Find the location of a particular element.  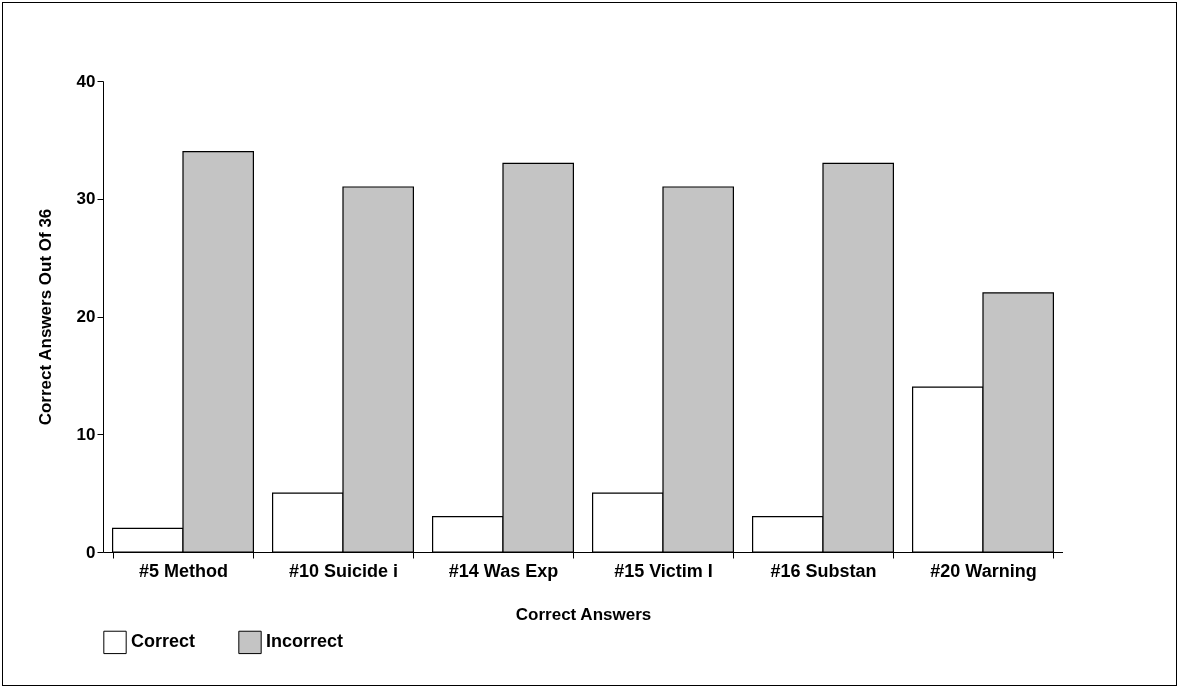

x-tick-label: #15 Victim I is located at coordinates (663, 570).